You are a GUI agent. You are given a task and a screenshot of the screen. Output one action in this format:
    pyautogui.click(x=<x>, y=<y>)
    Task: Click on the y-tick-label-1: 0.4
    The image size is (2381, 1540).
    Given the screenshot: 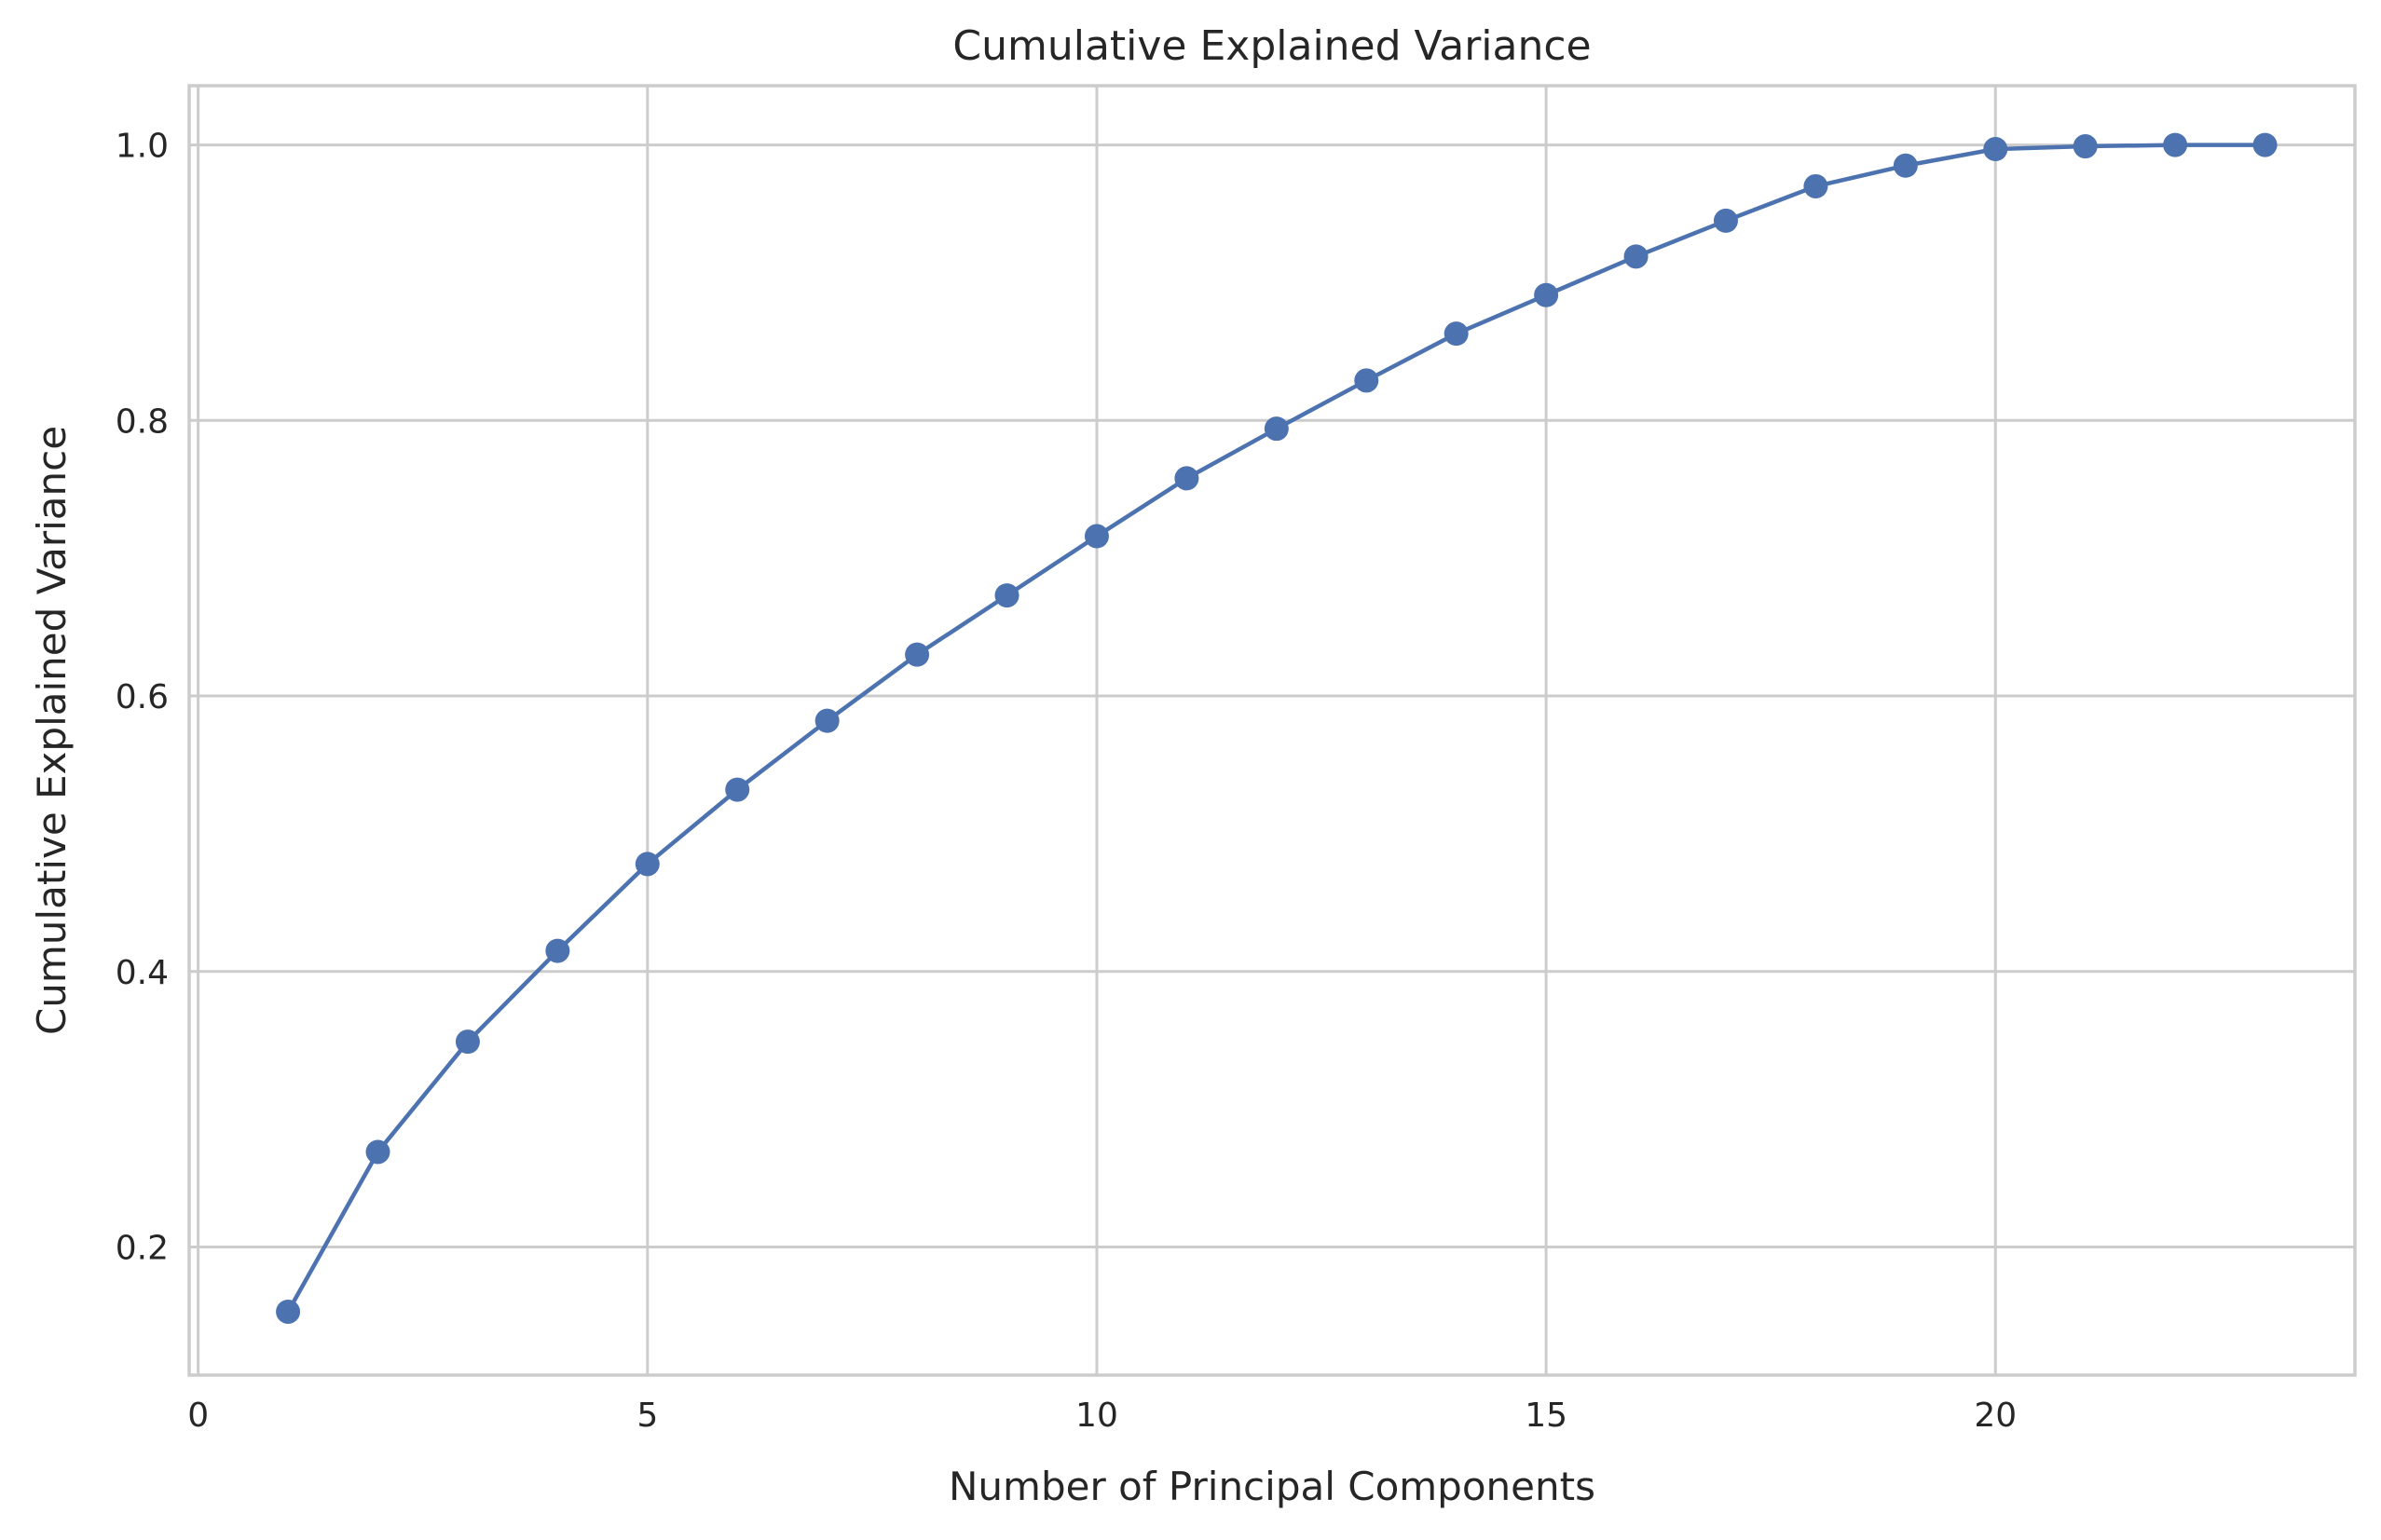 What is the action you would take?
    pyautogui.click(x=142, y=973)
    